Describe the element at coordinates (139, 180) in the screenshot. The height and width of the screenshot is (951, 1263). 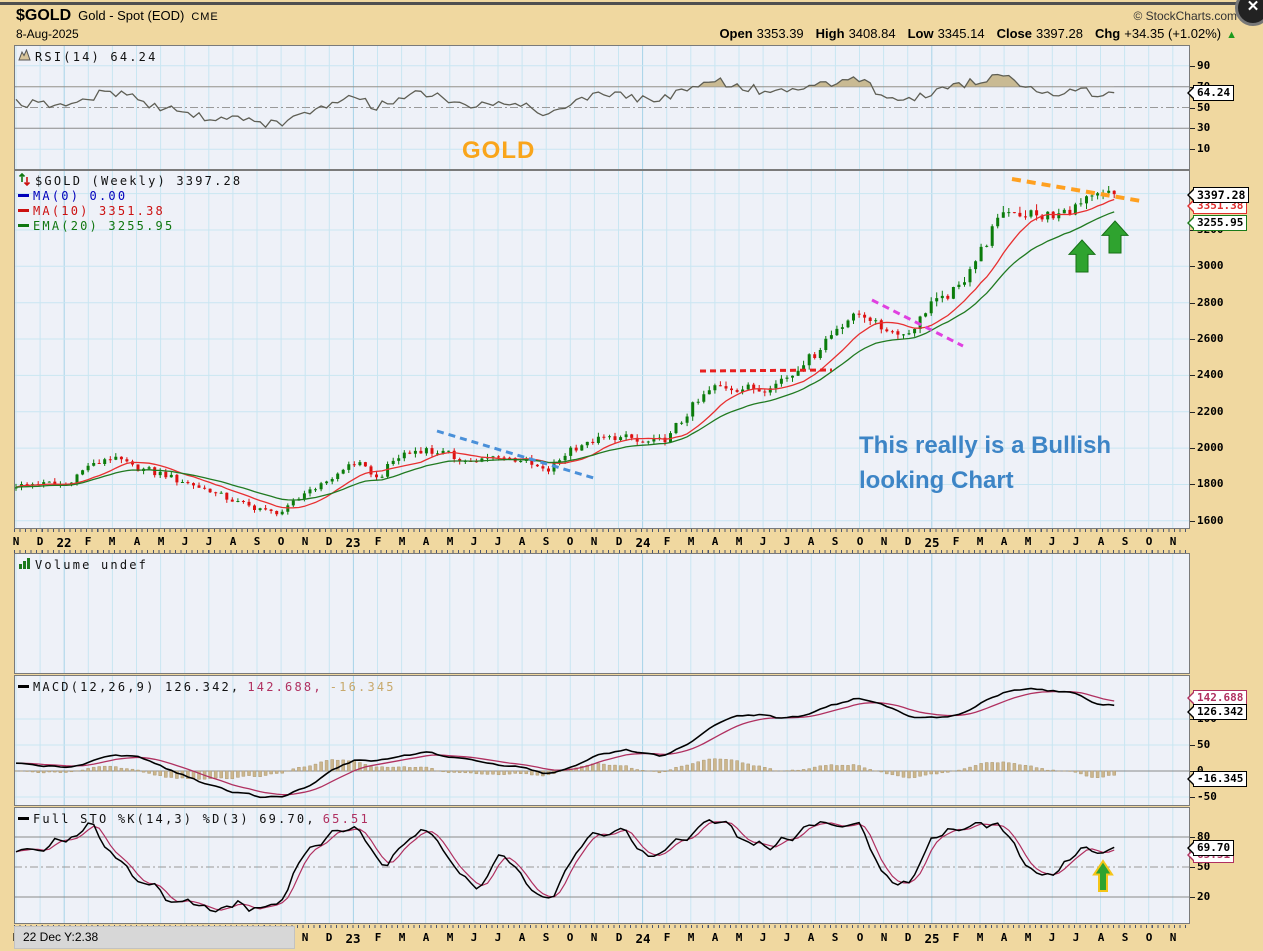
I see `price-legend-title: $GOLD (Weekly) 3397.28` at that location.